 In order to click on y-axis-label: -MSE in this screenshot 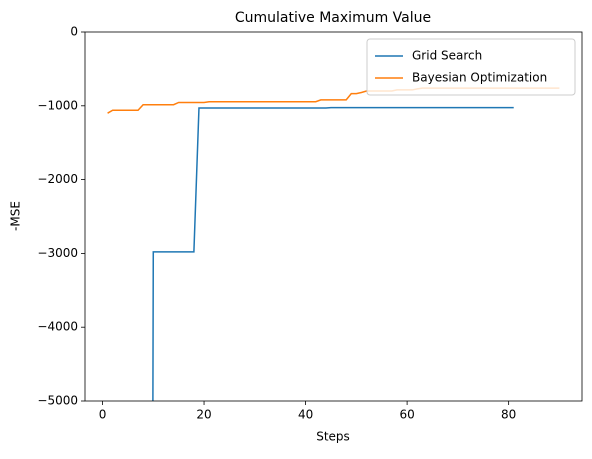, I will do `click(16, 216)`.